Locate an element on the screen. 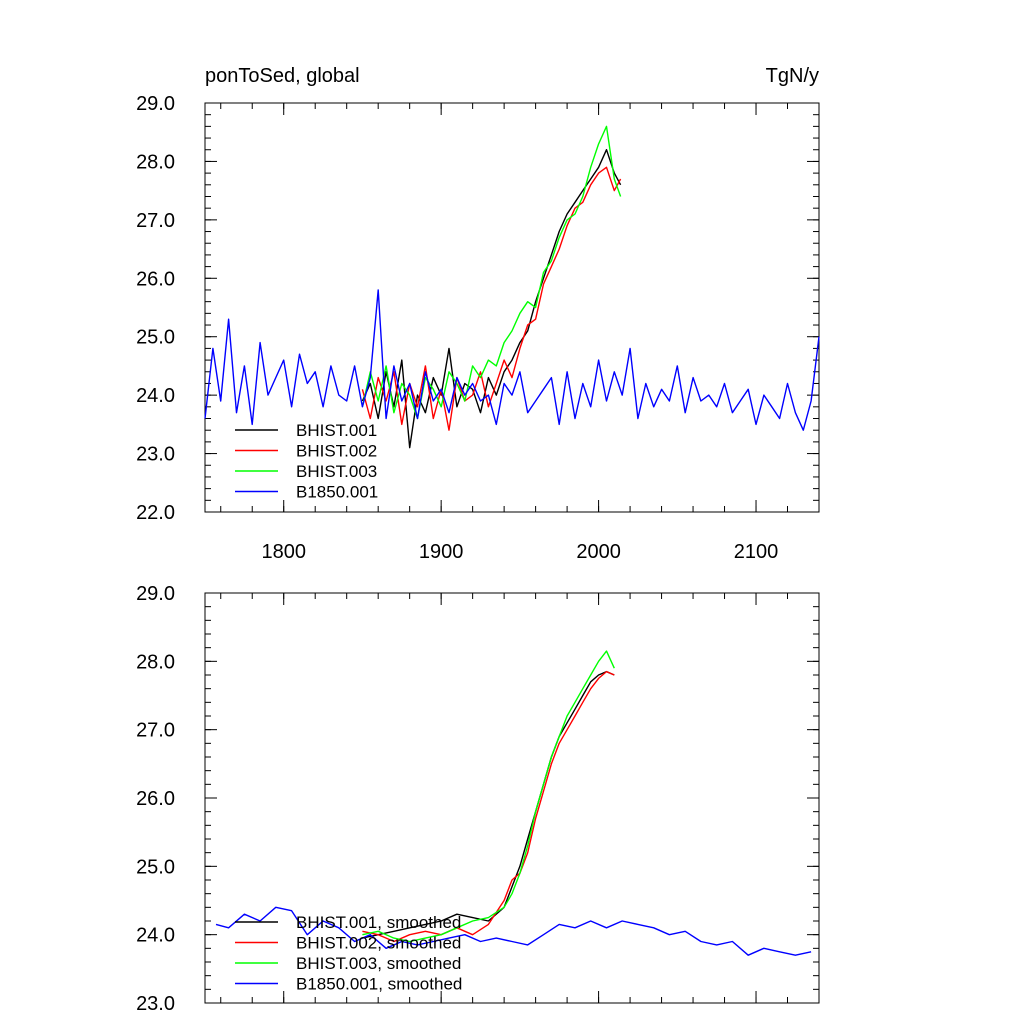 The width and height of the screenshot is (1024, 1029). legend-label: BHIST.001, smoothed is located at coordinates (378, 922).